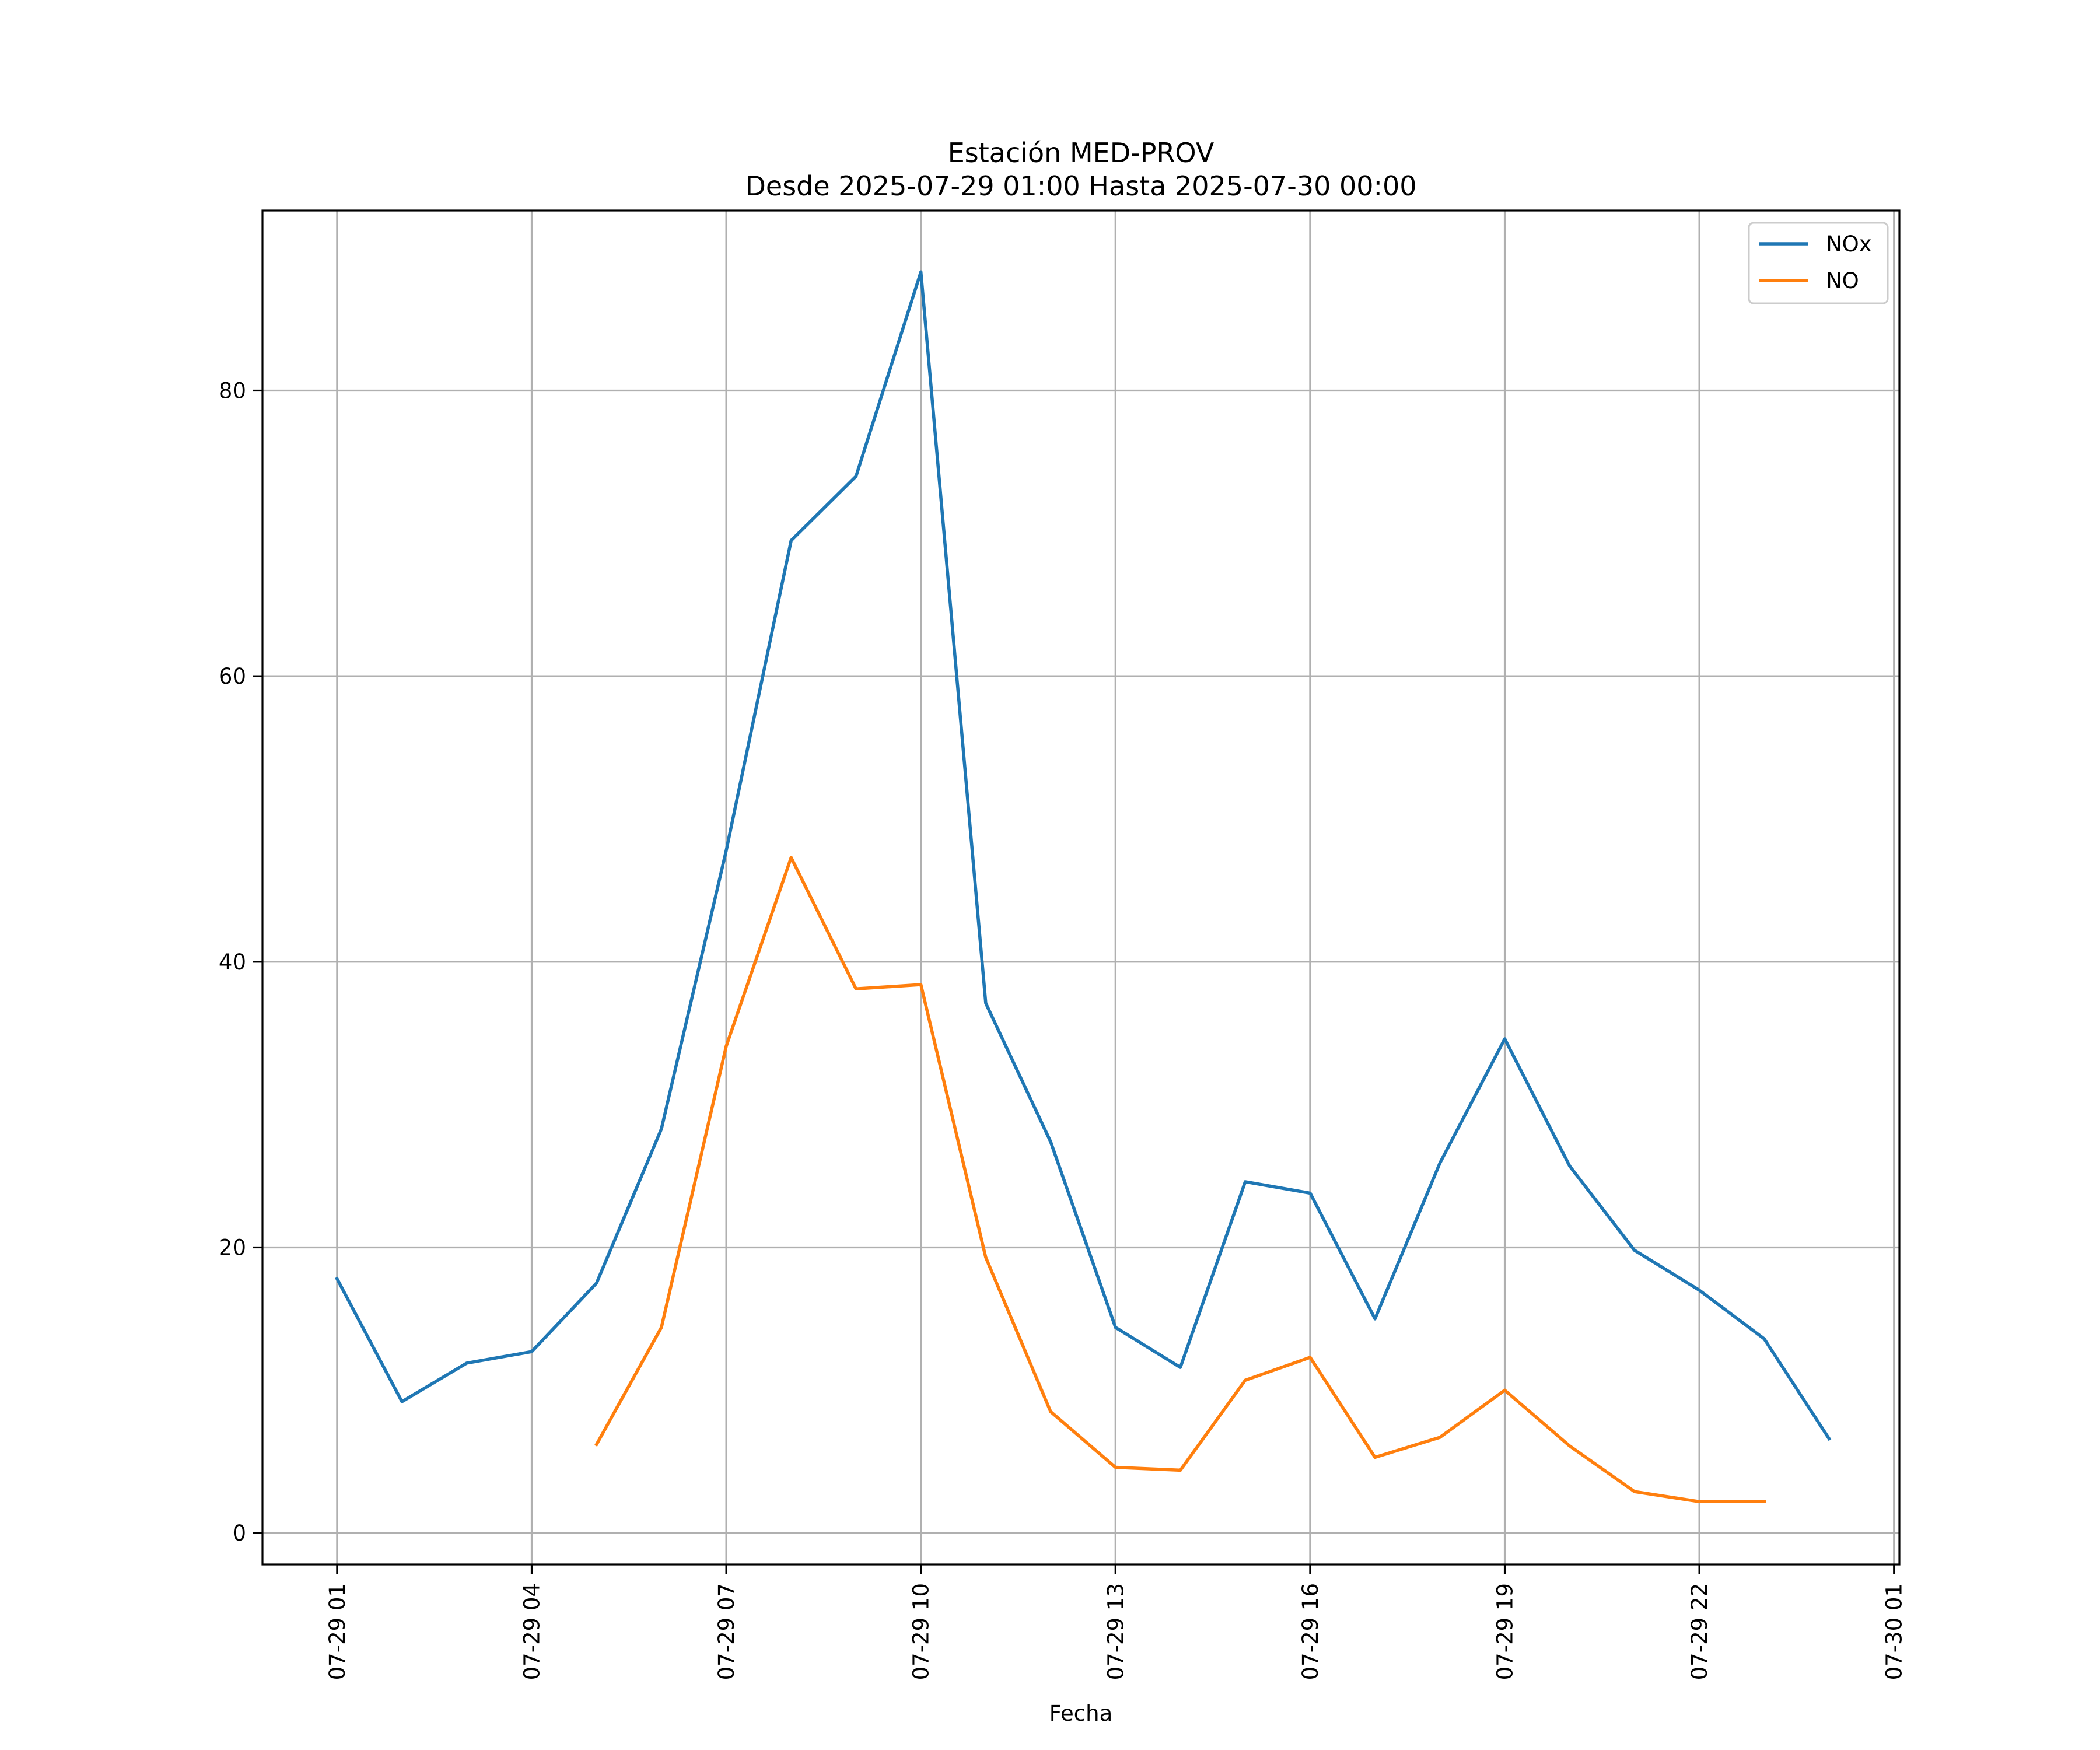  Describe the element at coordinates (1310, 1631) in the screenshot. I see `x-tick-label: 07-29 16` at that location.